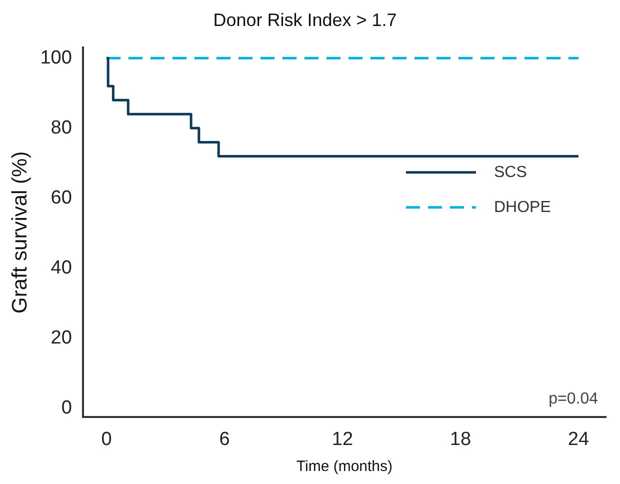  What do you see at coordinates (579, 439) in the screenshot?
I see `x-tick-label: 24` at bounding box center [579, 439].